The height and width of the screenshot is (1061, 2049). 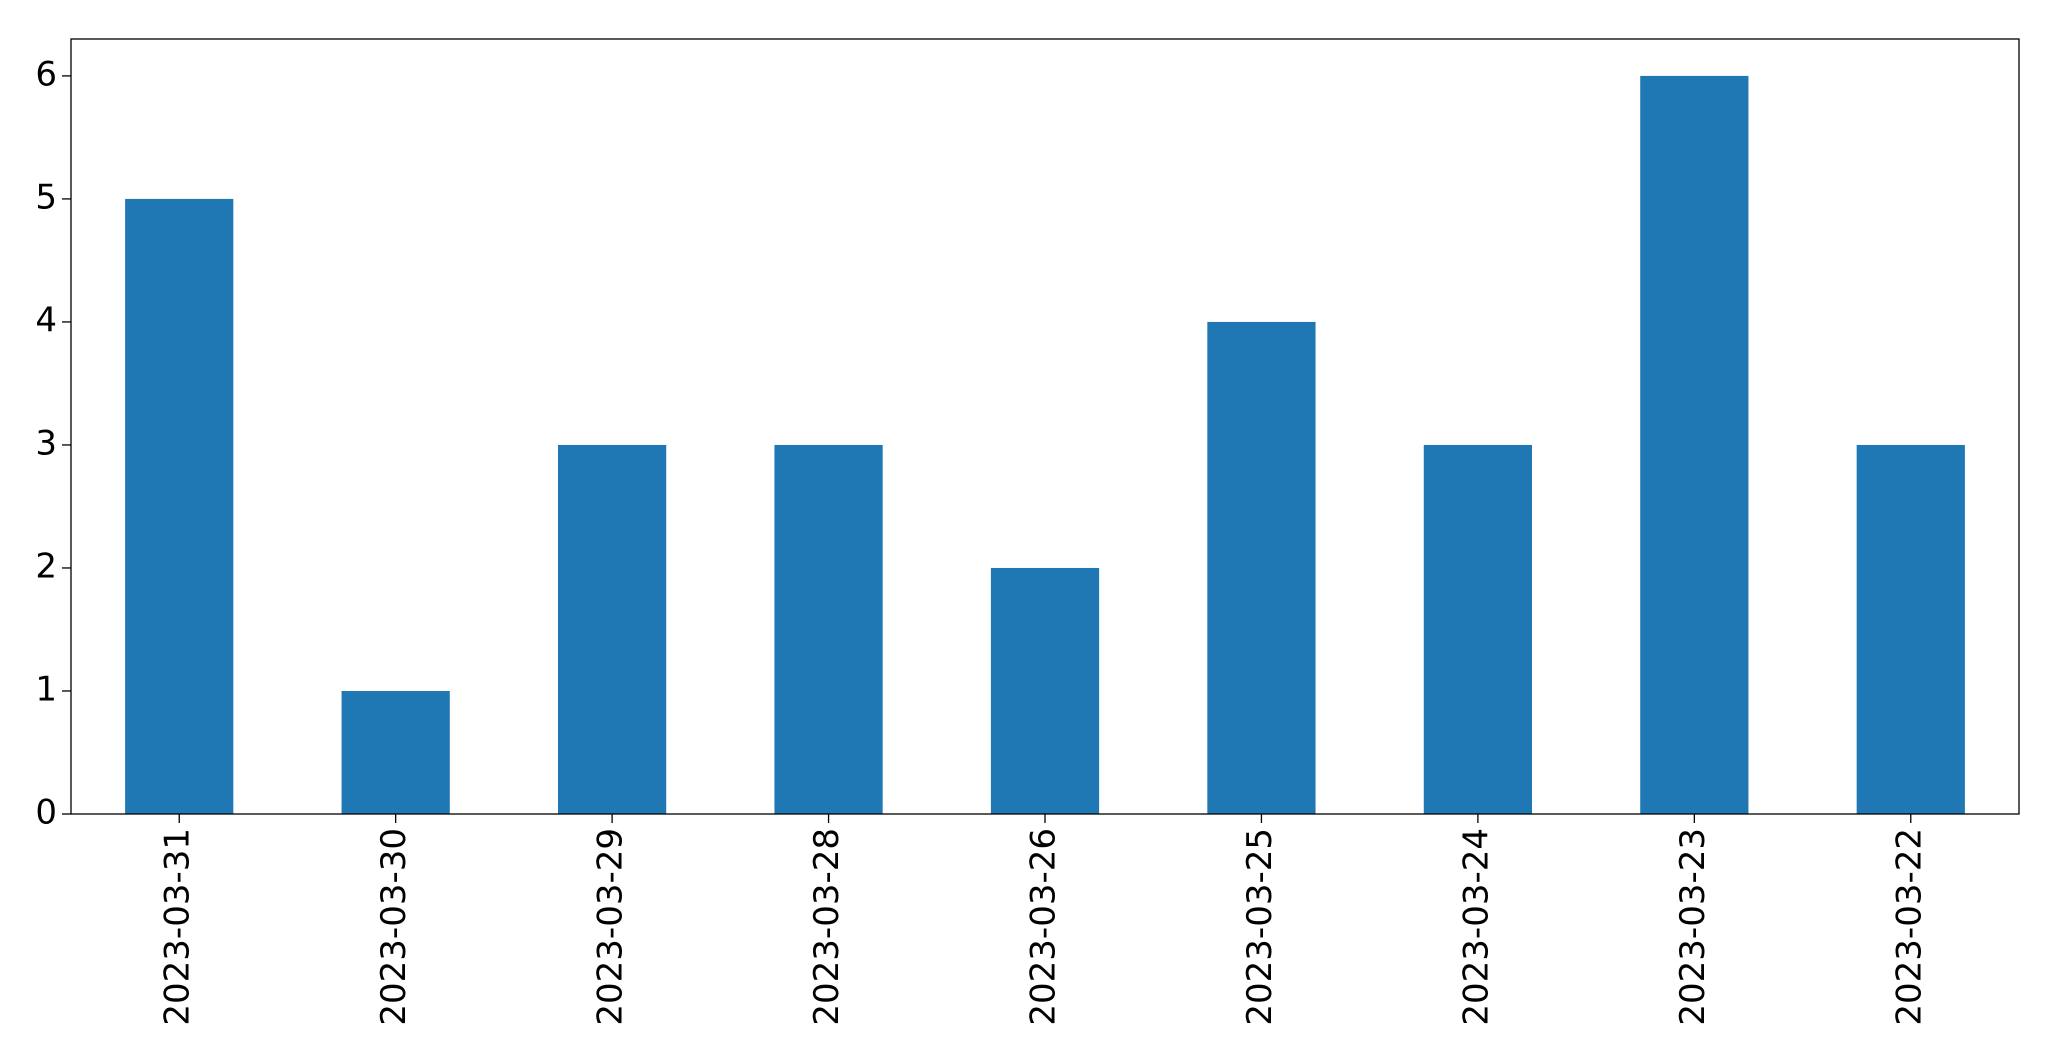 What do you see at coordinates (46, 320) in the screenshot?
I see `y-tick-label: 4` at bounding box center [46, 320].